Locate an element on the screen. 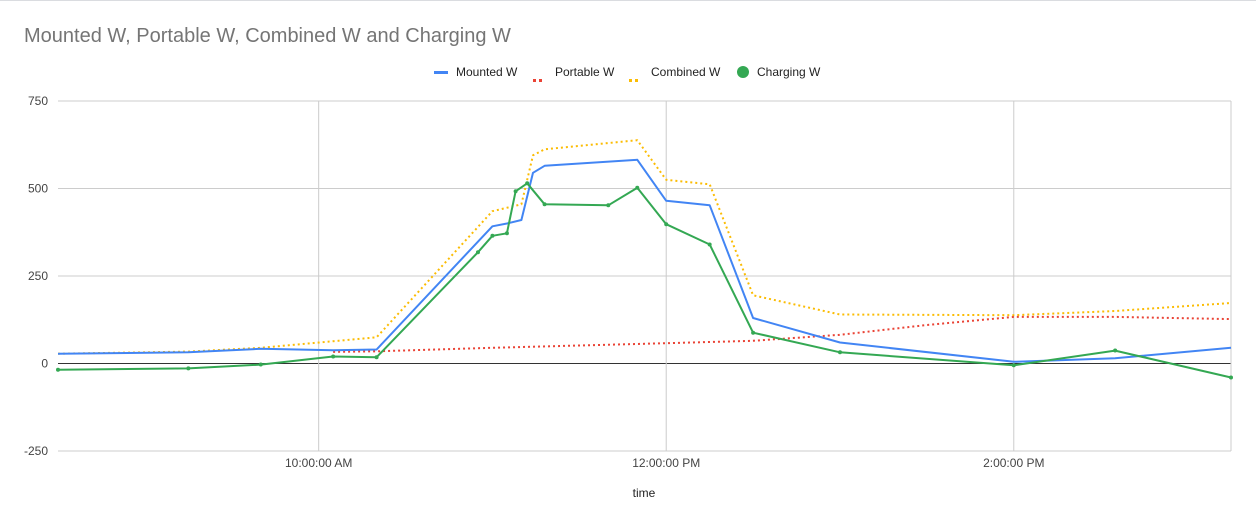 The image size is (1256, 525). legend-swatch-charging is located at coordinates (743, 72).